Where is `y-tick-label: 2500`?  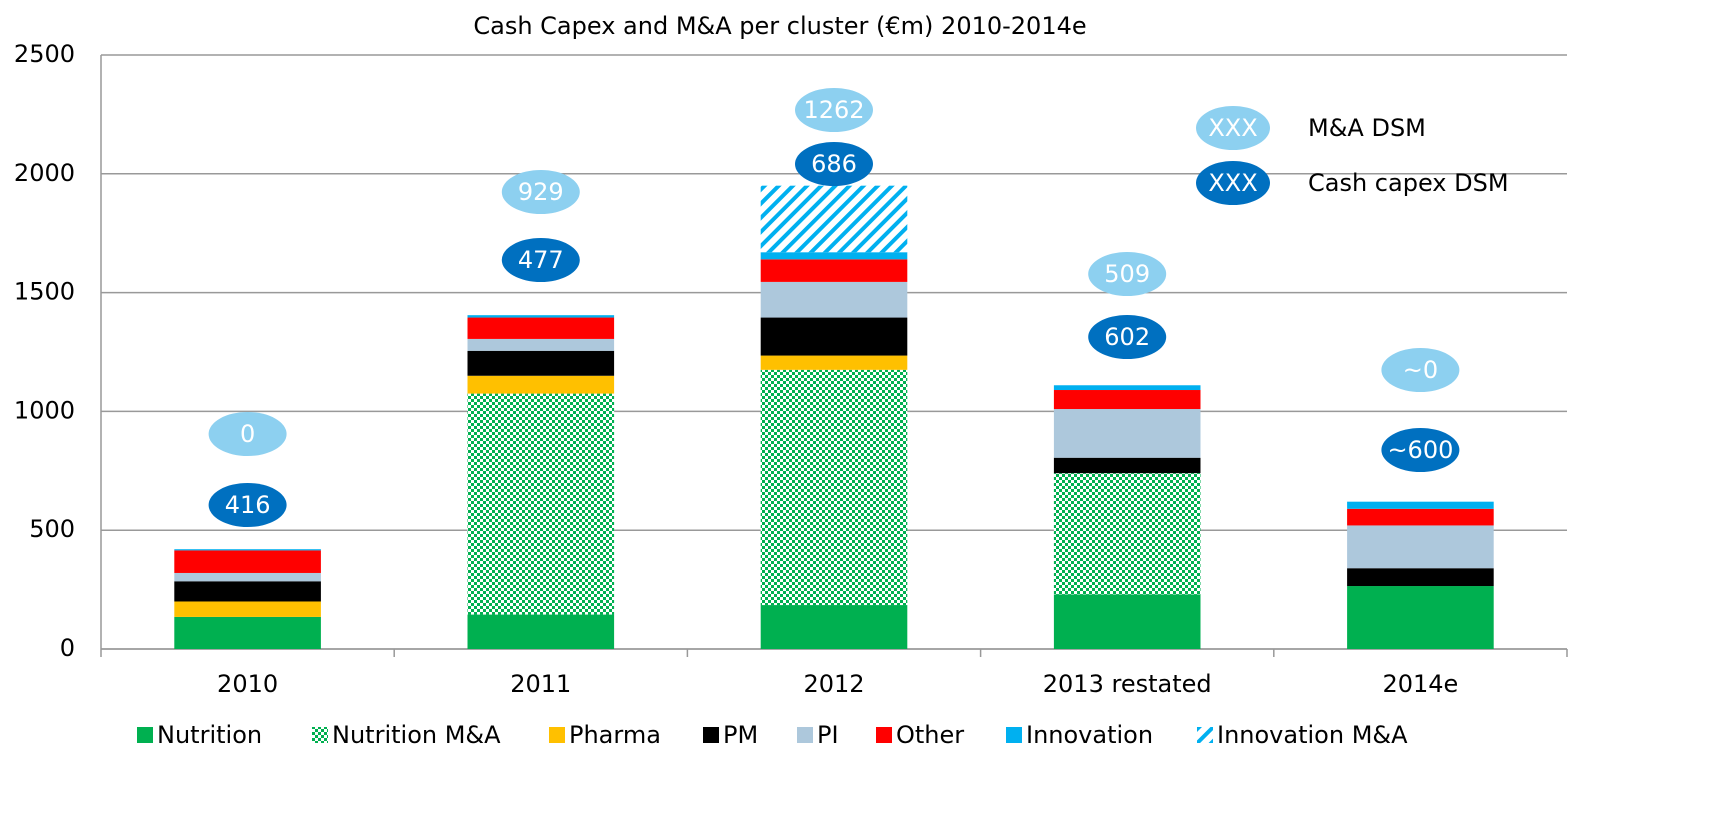
y-tick-label: 2500 is located at coordinates (44, 54).